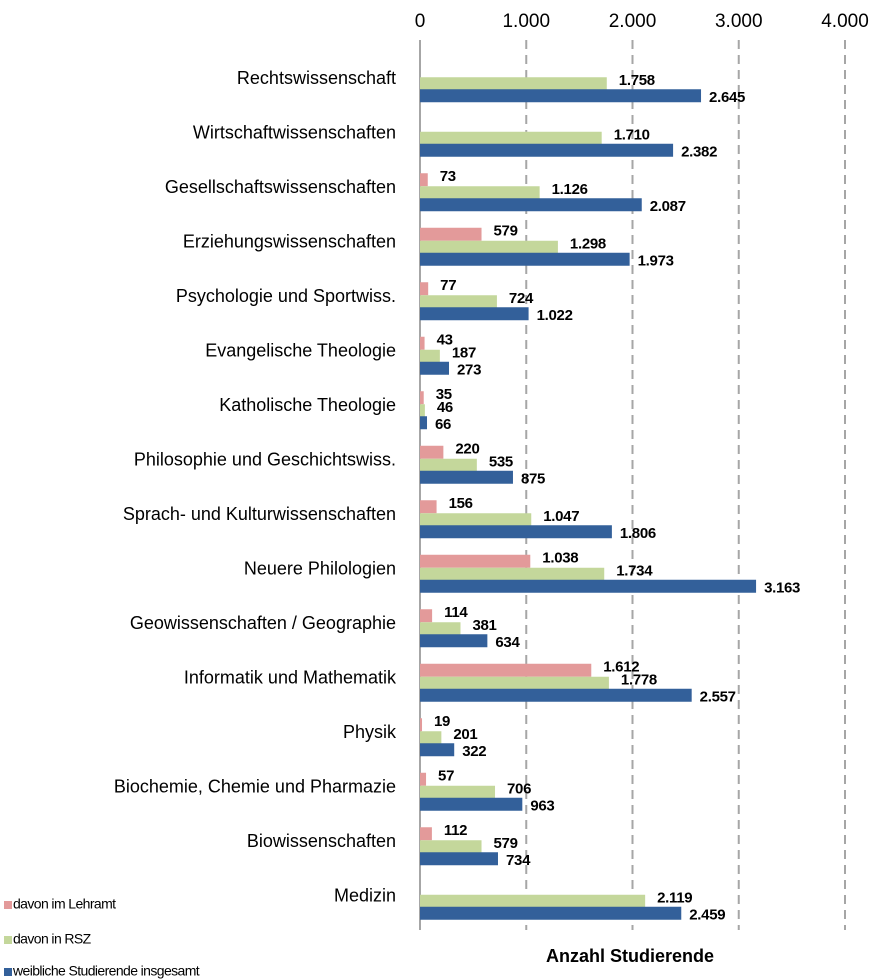 The image size is (880, 979). What do you see at coordinates (255, 787) in the screenshot?
I see `category-label: Biochemie, Chemie und Pharmazie` at bounding box center [255, 787].